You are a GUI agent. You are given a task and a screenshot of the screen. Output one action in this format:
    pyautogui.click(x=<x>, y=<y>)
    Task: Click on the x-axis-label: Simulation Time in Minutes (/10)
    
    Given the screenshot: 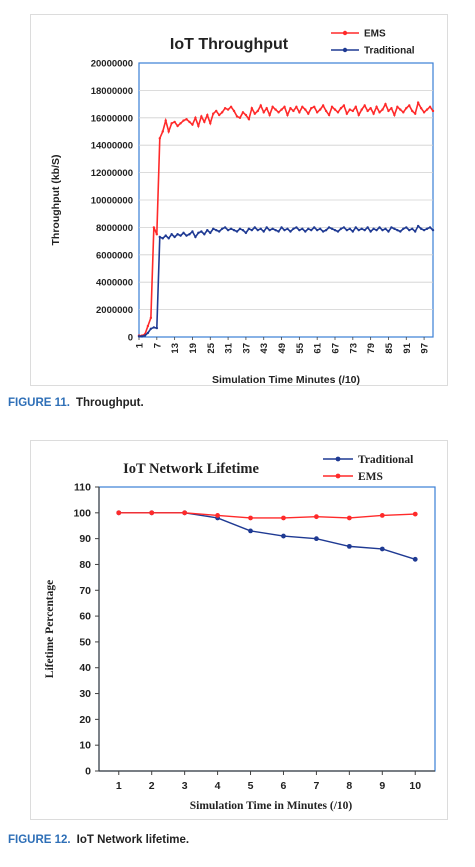 What is the action you would take?
    pyautogui.click(x=271, y=806)
    